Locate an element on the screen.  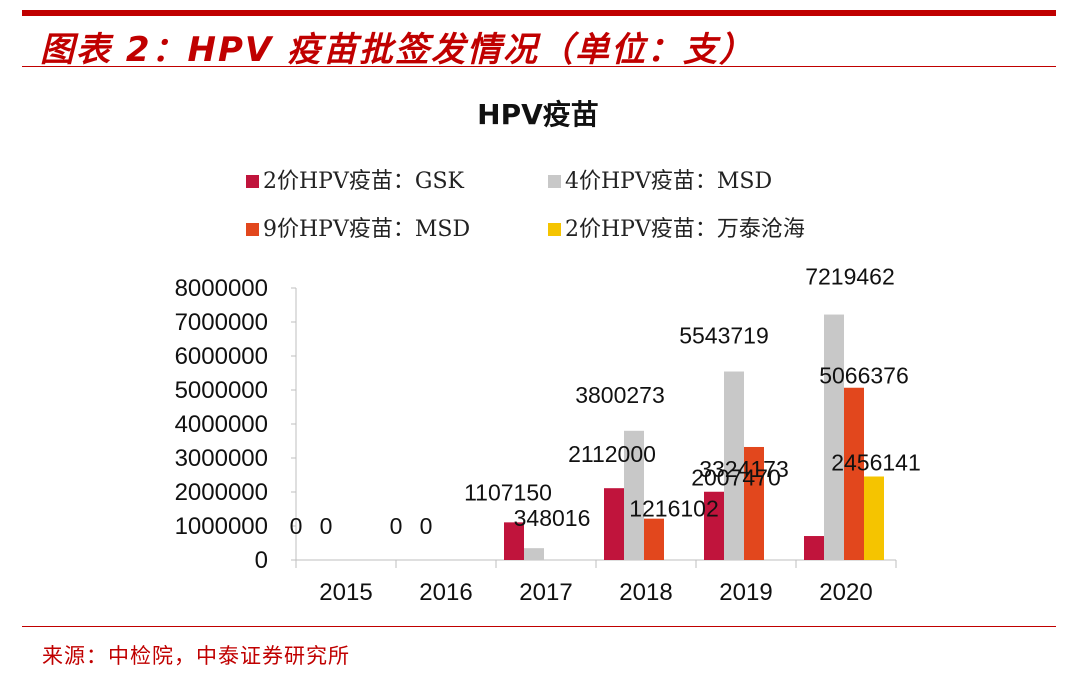
data-label-2016-series-2: 0 is located at coordinates (426, 526).